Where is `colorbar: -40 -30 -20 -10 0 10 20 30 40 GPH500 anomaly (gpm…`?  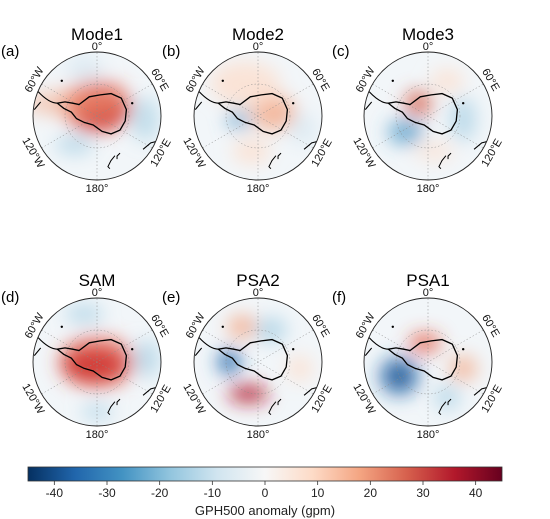 colorbar: -40 -30 -20 -10 0 10 20 30 40 GPH500 anomaly (gpm… is located at coordinates (265, 492).